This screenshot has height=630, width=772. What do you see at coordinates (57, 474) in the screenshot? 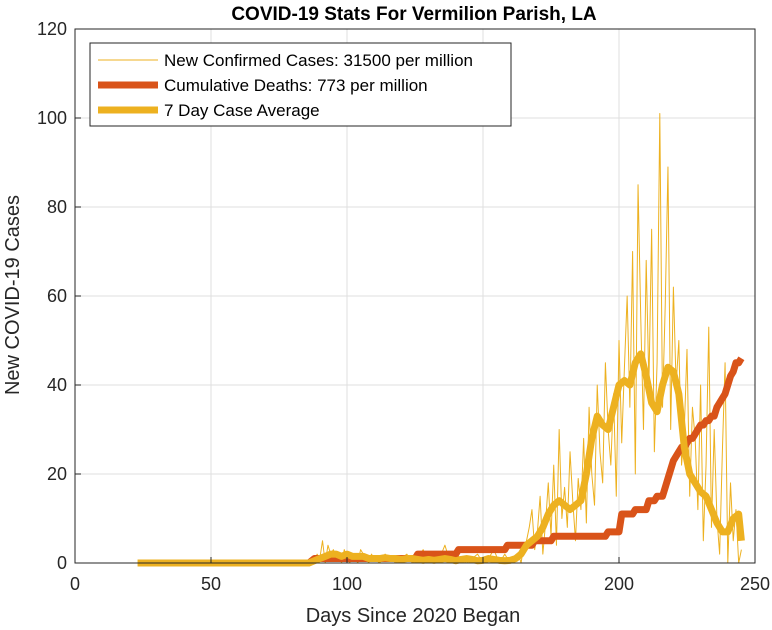
I see `y-tick-label: 20` at bounding box center [57, 474].